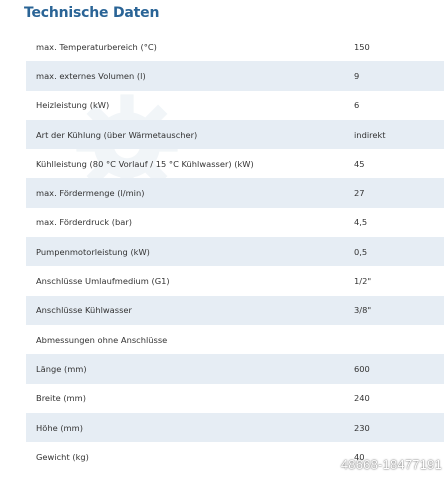  I want to click on row-value: 230, so click(362, 427).